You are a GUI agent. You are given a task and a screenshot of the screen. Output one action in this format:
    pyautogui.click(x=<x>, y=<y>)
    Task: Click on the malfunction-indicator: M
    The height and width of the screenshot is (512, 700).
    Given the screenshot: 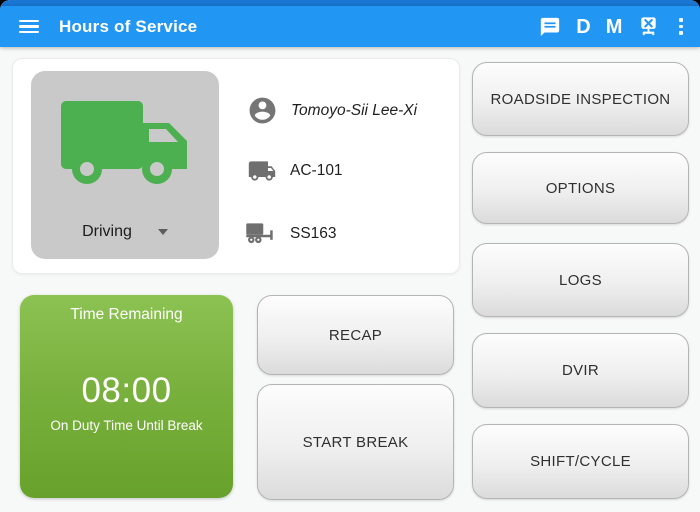 What is the action you would take?
    pyautogui.click(x=614, y=26)
    